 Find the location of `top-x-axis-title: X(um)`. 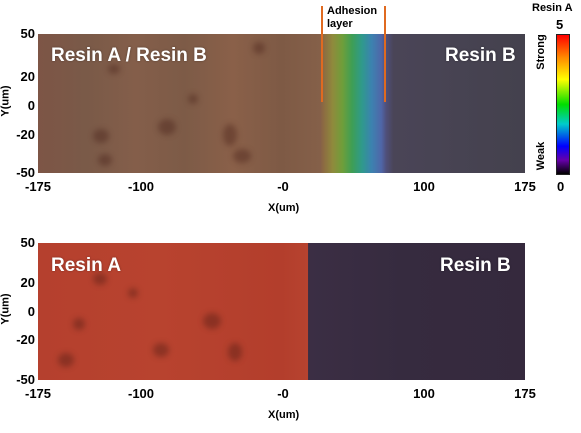

top-x-axis-title: X(um) is located at coordinates (284, 208).